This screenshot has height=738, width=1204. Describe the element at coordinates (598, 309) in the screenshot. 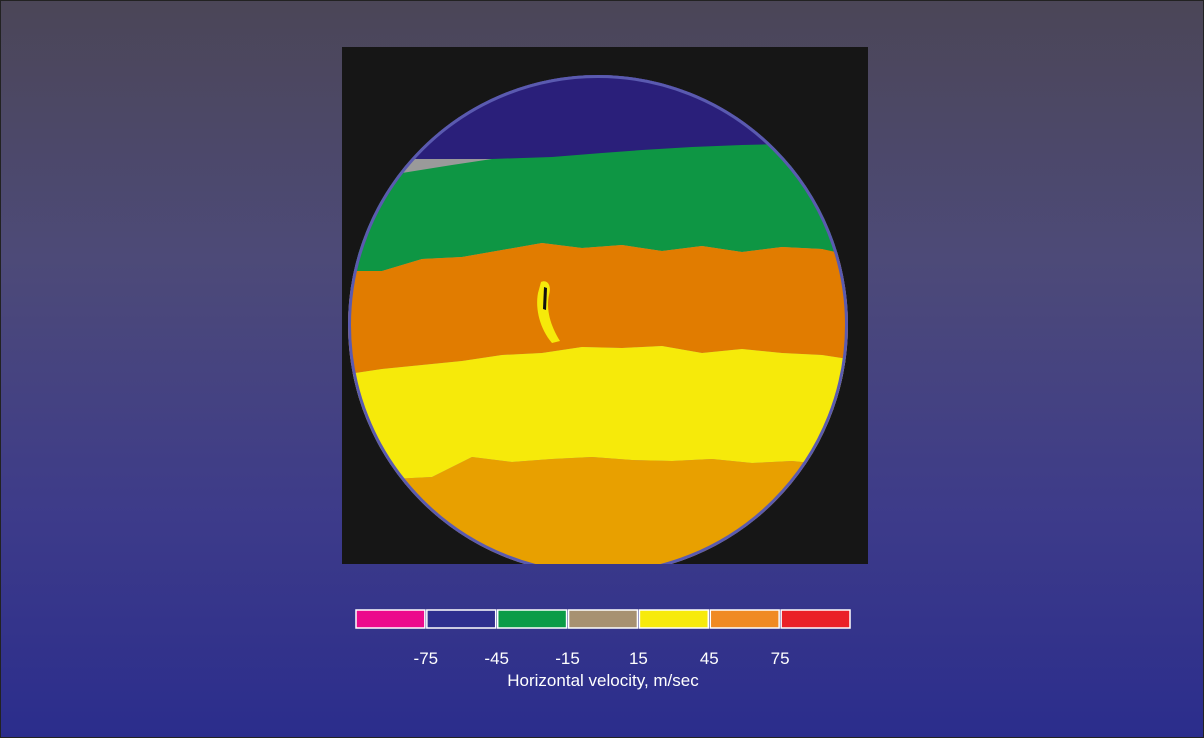

I see `dark-orange-band` at that location.